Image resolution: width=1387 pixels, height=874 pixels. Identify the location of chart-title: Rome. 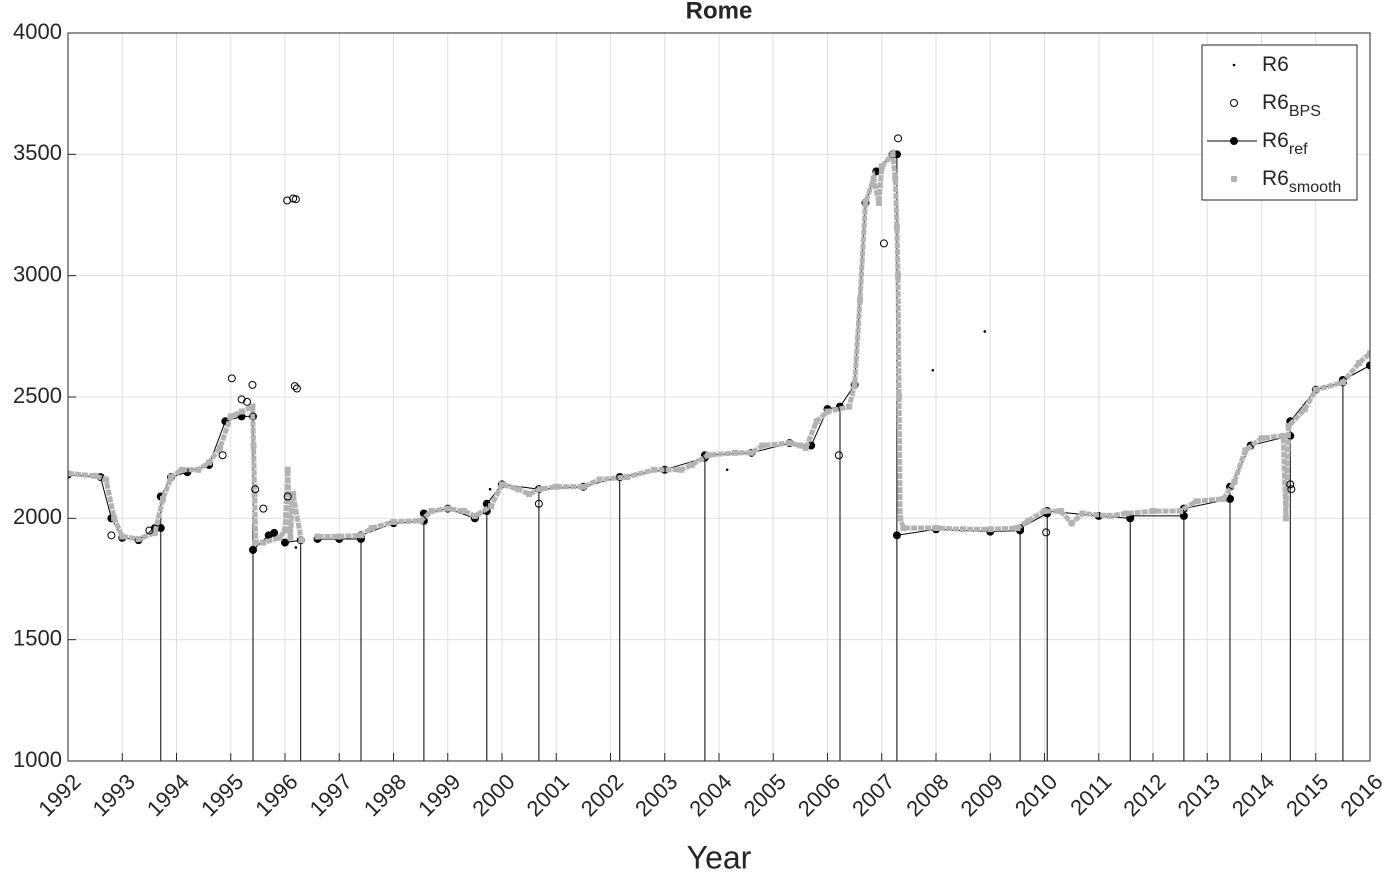
(719, 12).